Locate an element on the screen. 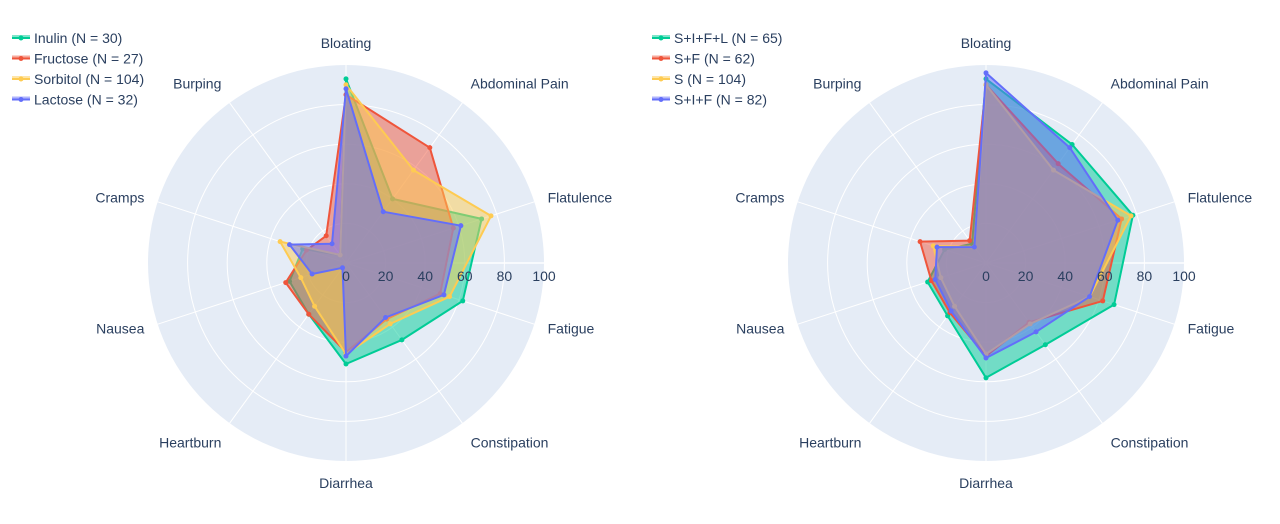 The height and width of the screenshot is (524, 1280). legend-label: S+I+F+L (N = 65) is located at coordinates (728, 38).